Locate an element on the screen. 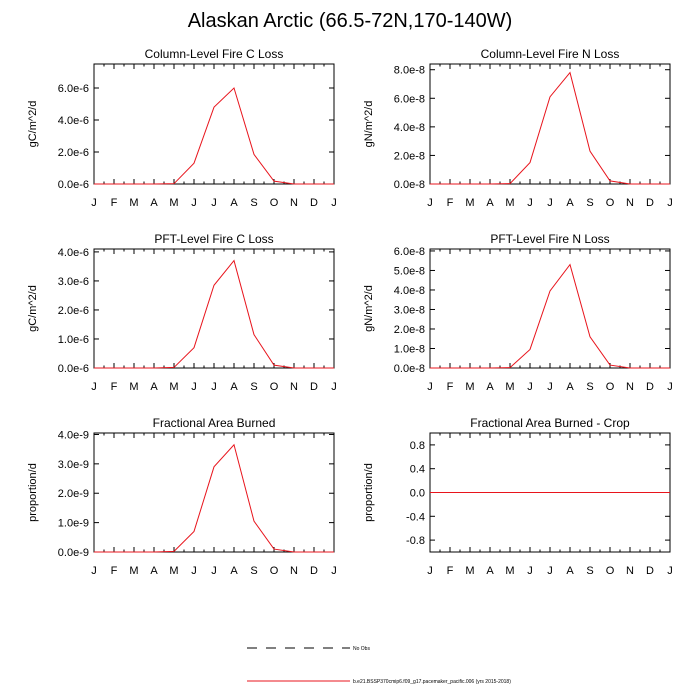 Image resolution: width=700 pixels, height=700 pixels. y-tick-label: 6.0e-6 is located at coordinates (73, 89).